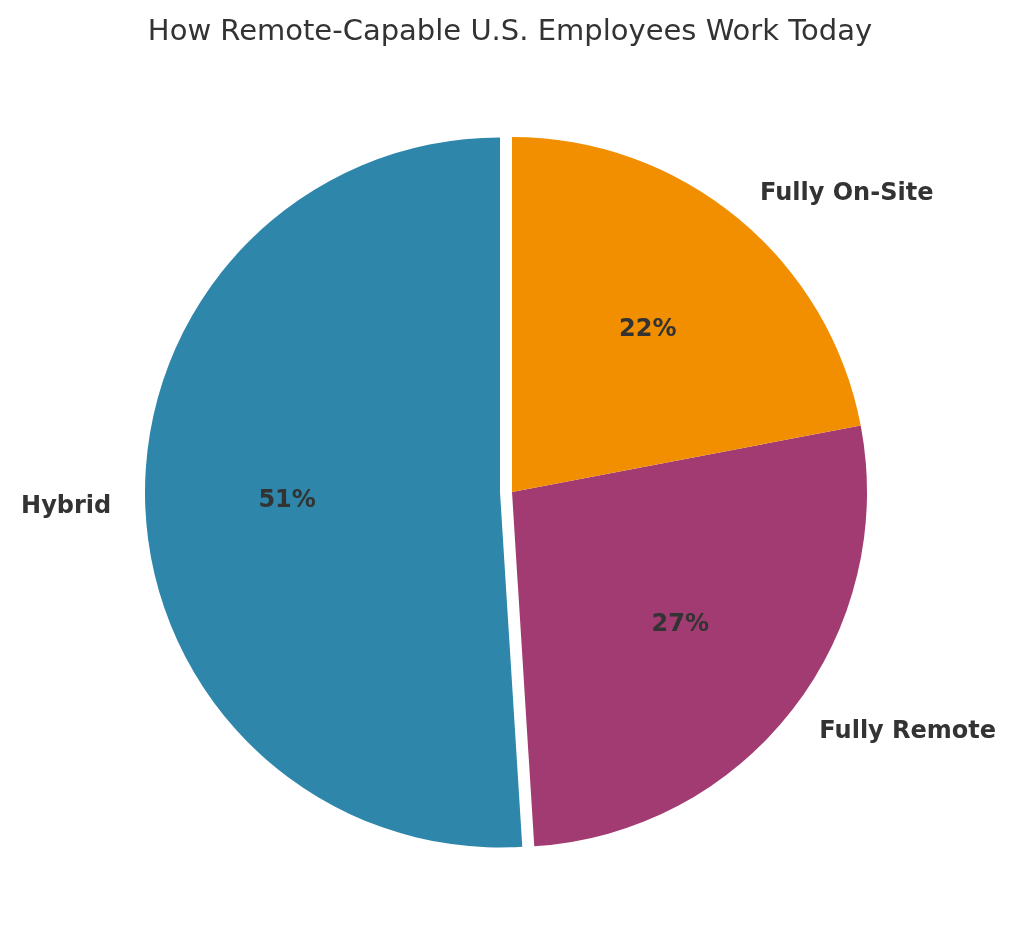 The width and height of the screenshot is (1020, 950). What do you see at coordinates (908, 730) in the screenshot?
I see `slice-label: Fully Remote` at bounding box center [908, 730].